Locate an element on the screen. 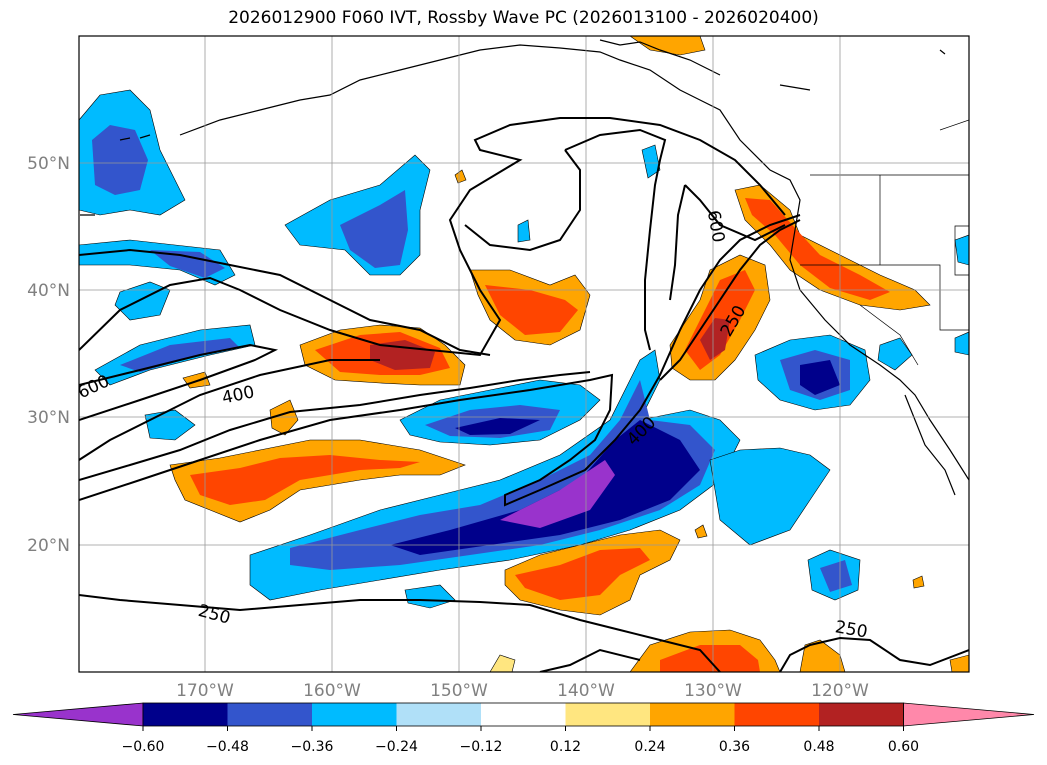 This screenshot has width=1047, height=765. colorbar-extend-high is located at coordinates (969, 714).